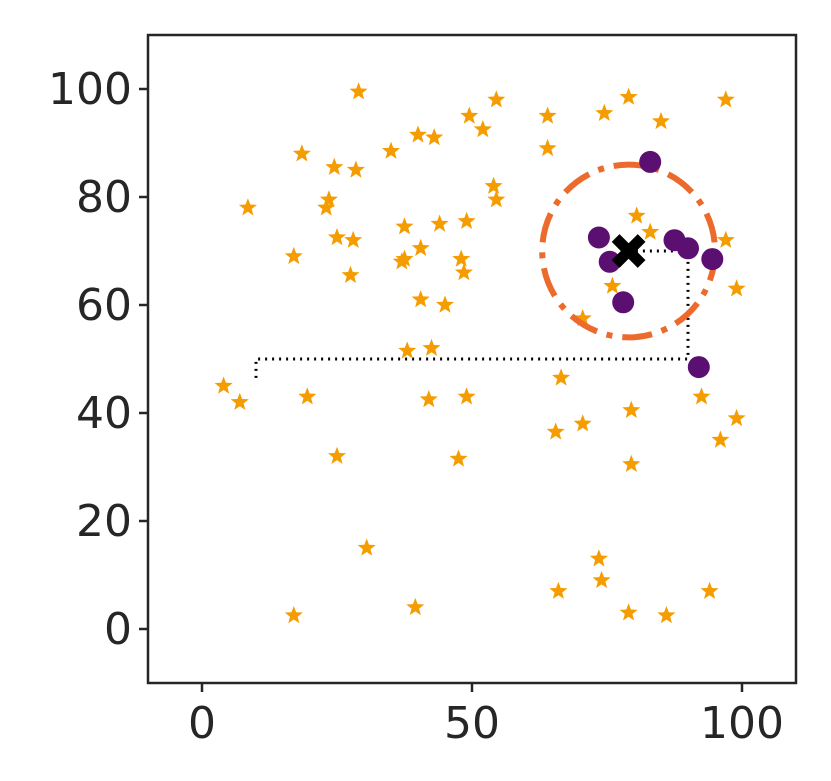  Describe the element at coordinates (472, 723) in the screenshot. I see `x-tick-label: 50` at that location.